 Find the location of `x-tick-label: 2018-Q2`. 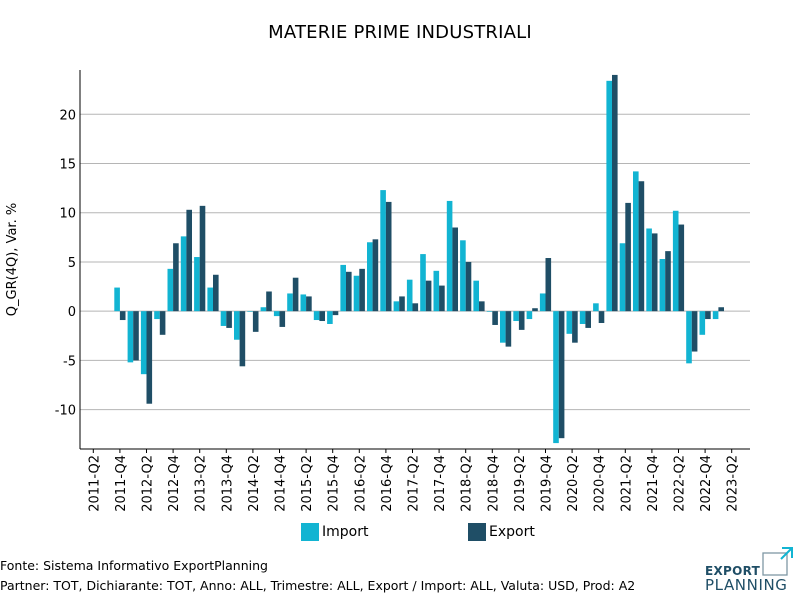

x-tick-label: 2018-Q2 is located at coordinates (467, 483).